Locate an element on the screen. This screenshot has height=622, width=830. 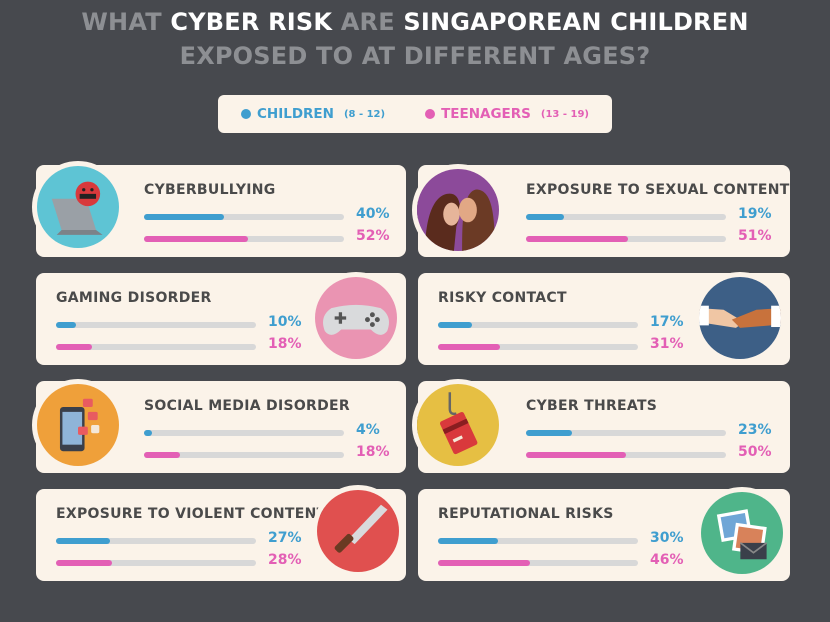
value-label-teenagers: 28% is located at coordinates (285, 560).